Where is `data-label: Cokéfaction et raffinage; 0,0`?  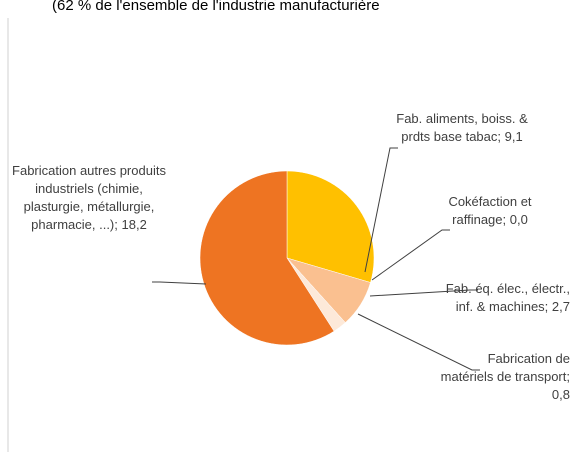 data-label: Cokéfaction et raffinage; 0,0 is located at coordinates (490, 211).